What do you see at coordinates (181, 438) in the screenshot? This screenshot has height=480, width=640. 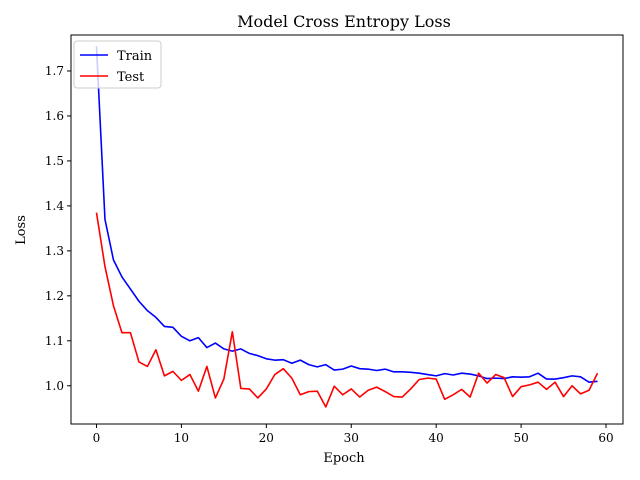 I see `x-tick-label: 10` at bounding box center [181, 438].